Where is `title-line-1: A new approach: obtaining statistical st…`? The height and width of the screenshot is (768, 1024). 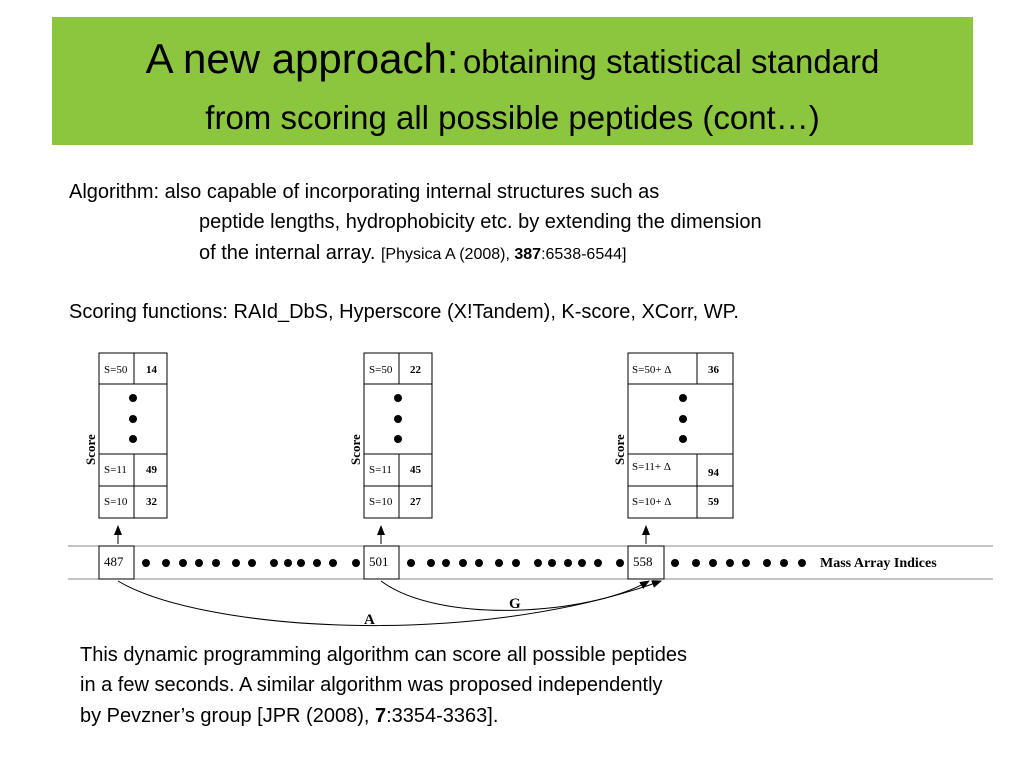 title-line-1: A new approach: obtaining statistical st… is located at coordinates (512, 64).